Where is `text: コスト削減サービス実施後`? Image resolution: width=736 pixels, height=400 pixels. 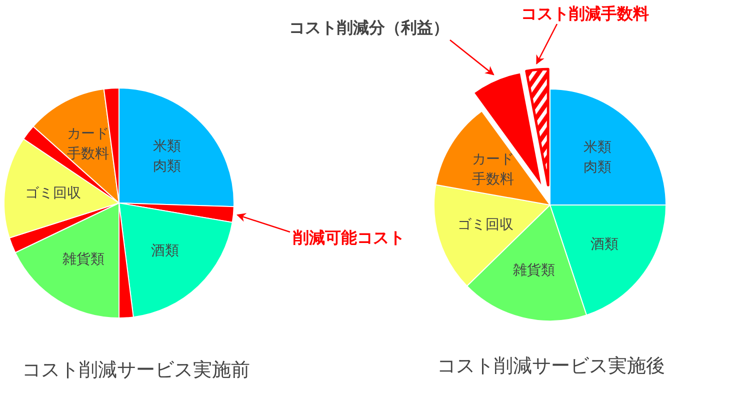
text: コスト削減サービス実施後 is located at coordinates (551, 366).